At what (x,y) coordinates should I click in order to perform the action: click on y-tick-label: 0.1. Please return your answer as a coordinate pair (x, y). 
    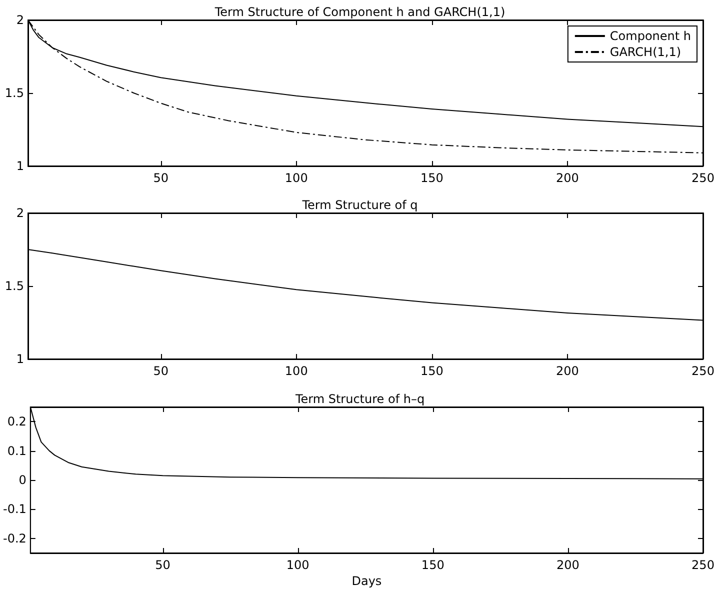
    Looking at the image, I should click on (16, 451).